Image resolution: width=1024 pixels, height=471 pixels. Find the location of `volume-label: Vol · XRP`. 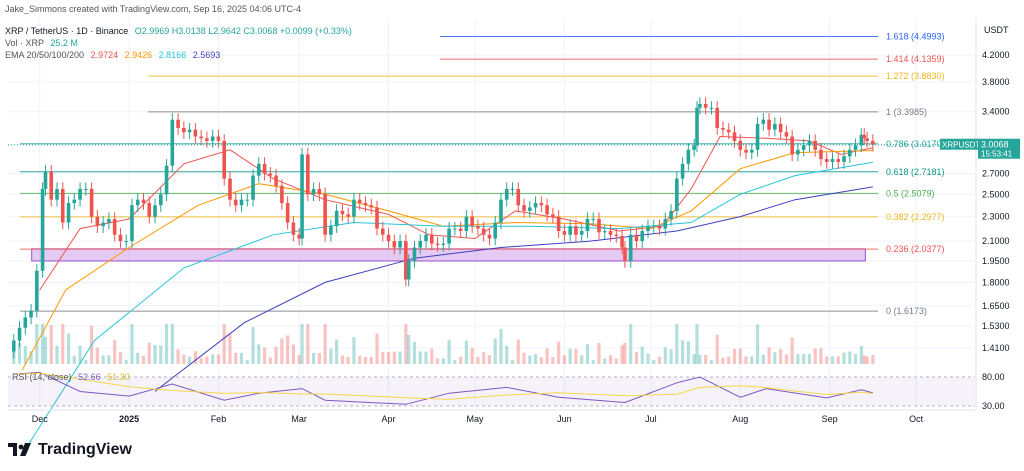

volume-label: Vol · XRP is located at coordinates (24, 43).